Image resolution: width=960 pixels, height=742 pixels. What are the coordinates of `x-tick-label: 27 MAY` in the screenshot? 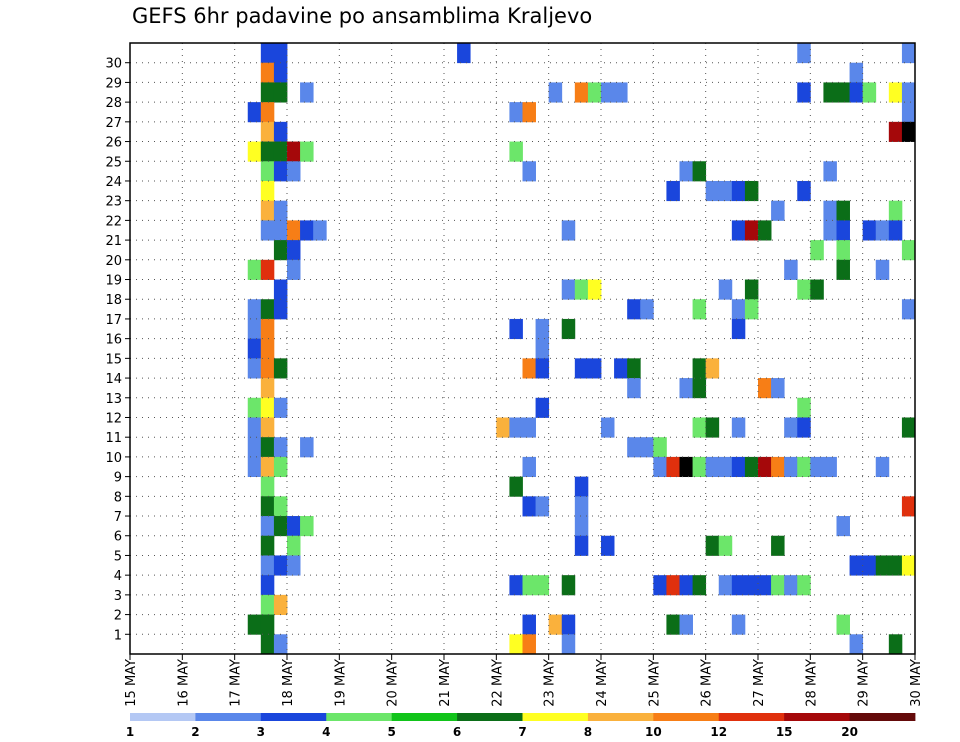 It's located at (759, 683).